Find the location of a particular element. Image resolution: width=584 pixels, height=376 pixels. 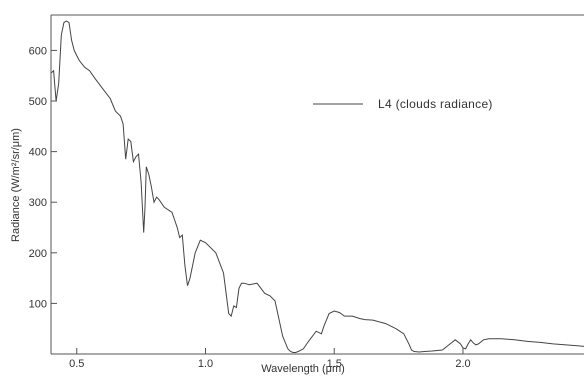

legend-label: L4 (clouds radiance) is located at coordinates (435, 104).